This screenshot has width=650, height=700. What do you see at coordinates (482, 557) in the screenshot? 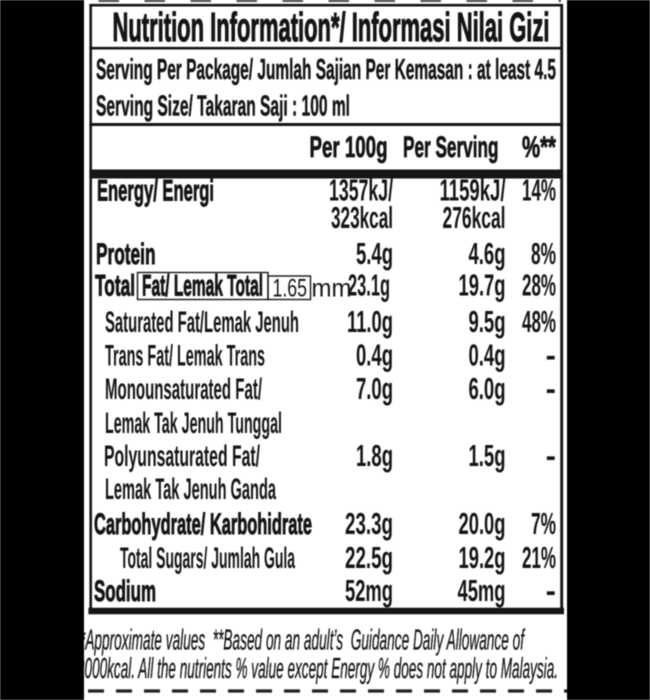
I see `svg-text: 19.2g` at bounding box center [482, 557].